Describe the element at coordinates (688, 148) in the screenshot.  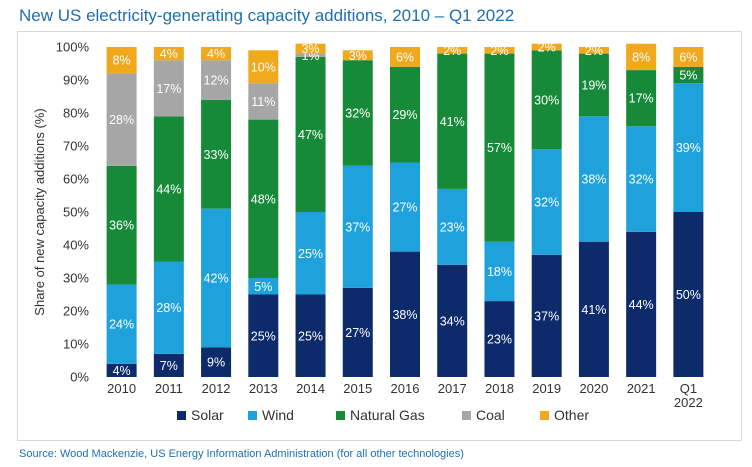
I see `data-label: 39%` at that location.